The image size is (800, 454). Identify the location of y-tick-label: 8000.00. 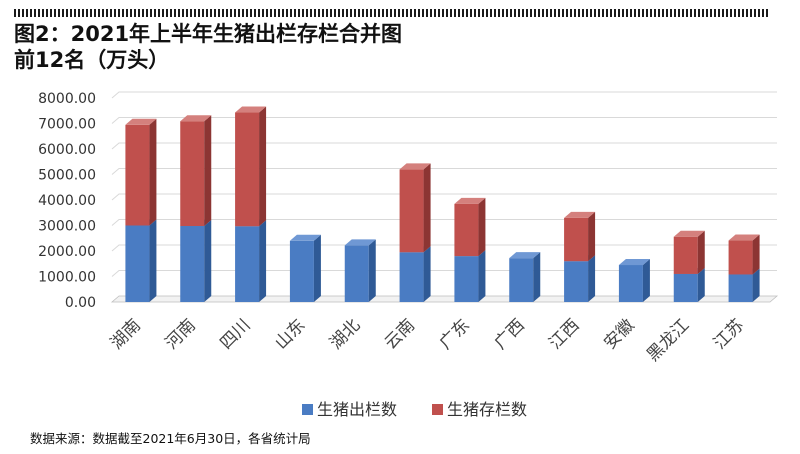
(67, 99).